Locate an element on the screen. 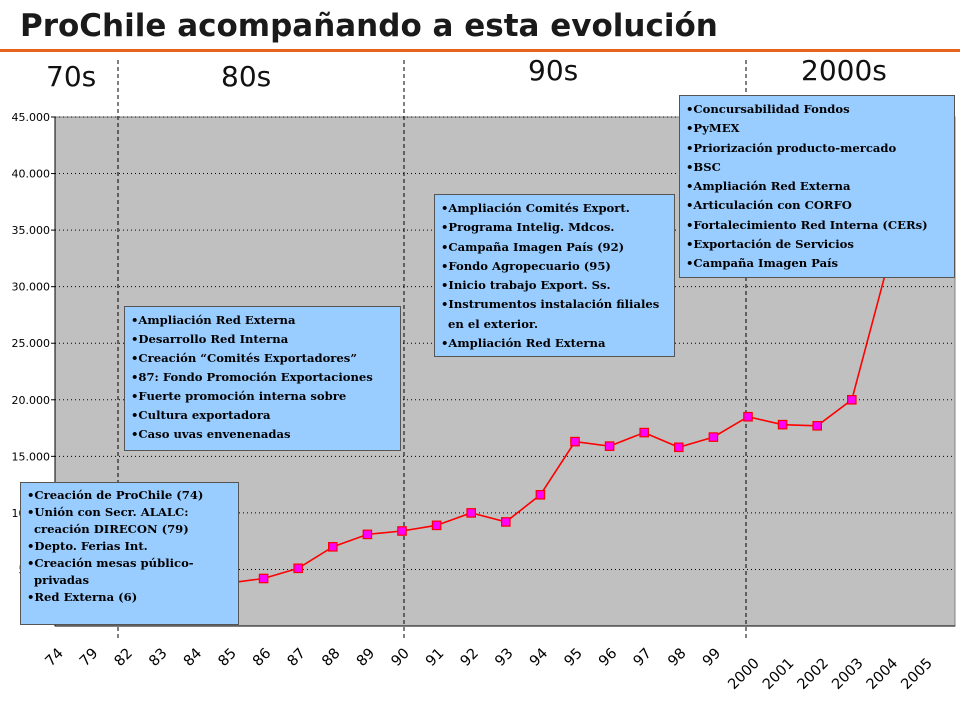 The width and height of the screenshot is (960, 720). callout-2000s-item: Exportación de Servicios is located at coordinates (817, 244).